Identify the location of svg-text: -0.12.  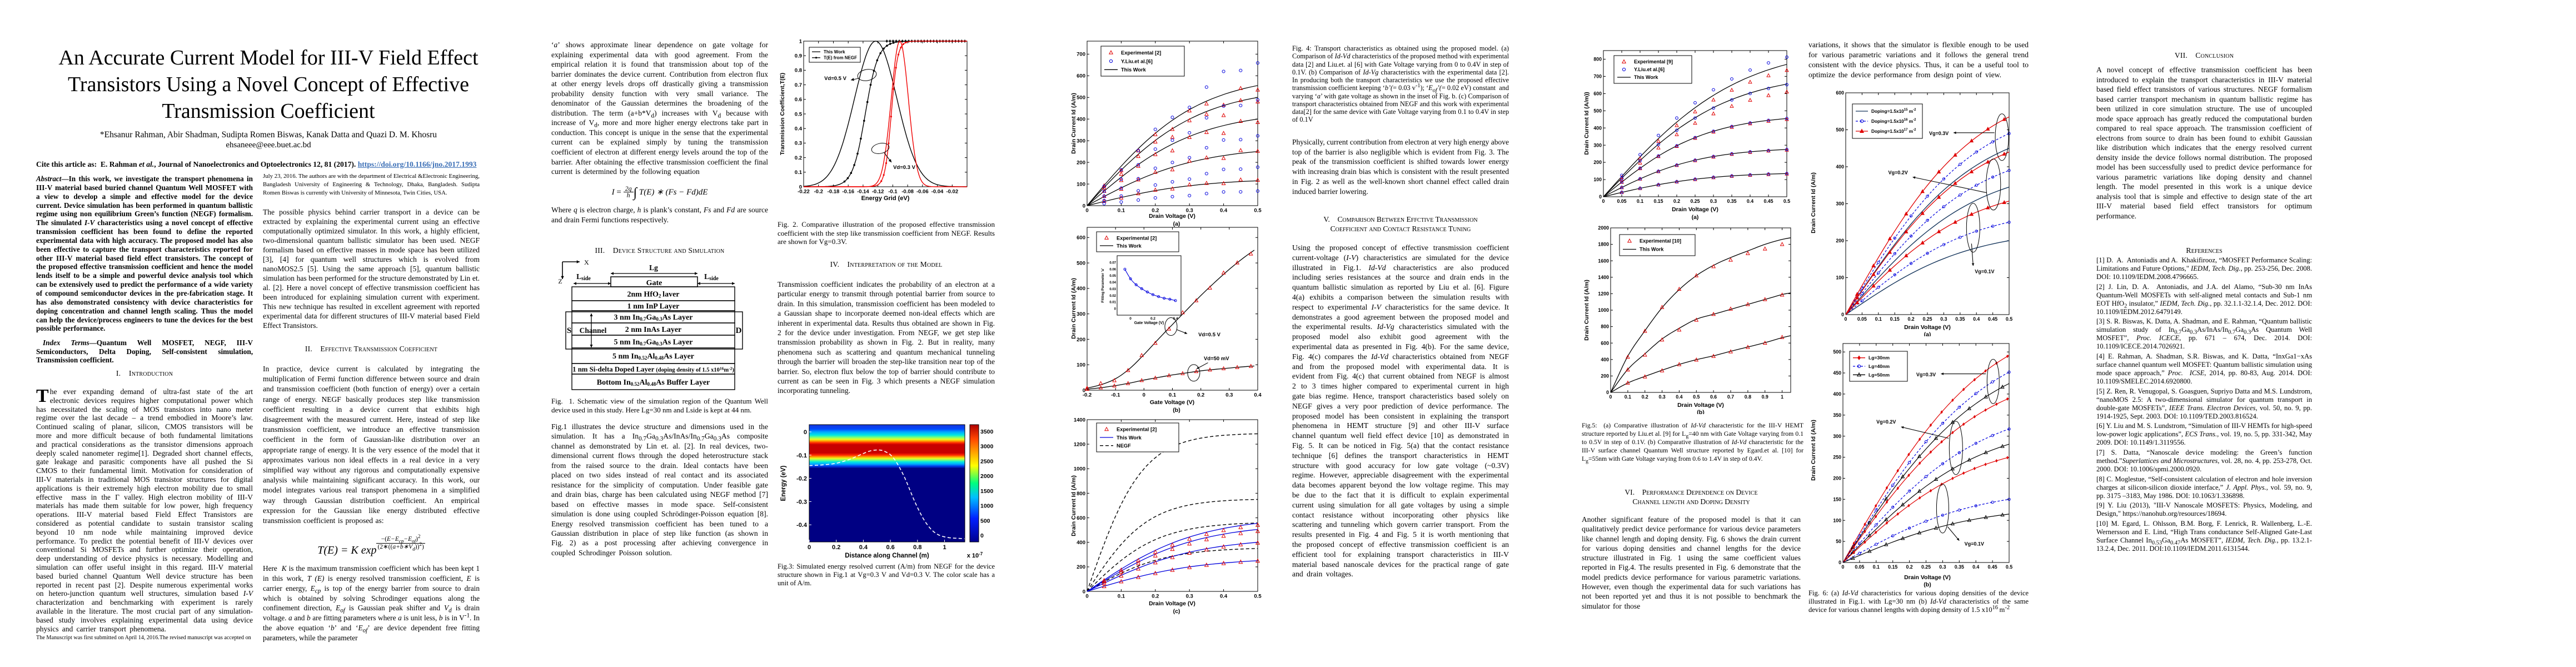
(878, 192).